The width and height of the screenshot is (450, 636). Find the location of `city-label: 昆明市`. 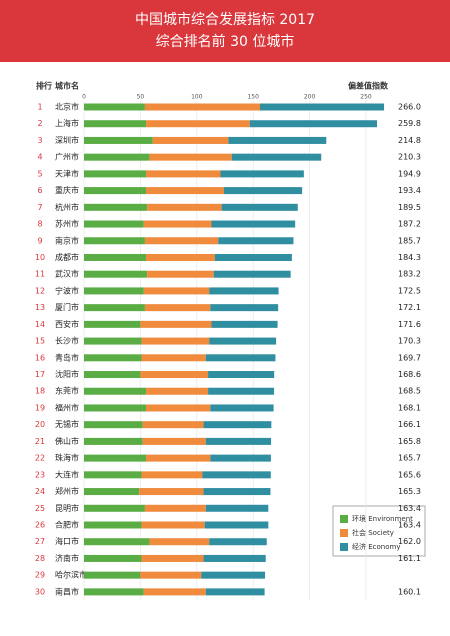

city-label: 昆明市 is located at coordinates (67, 508).